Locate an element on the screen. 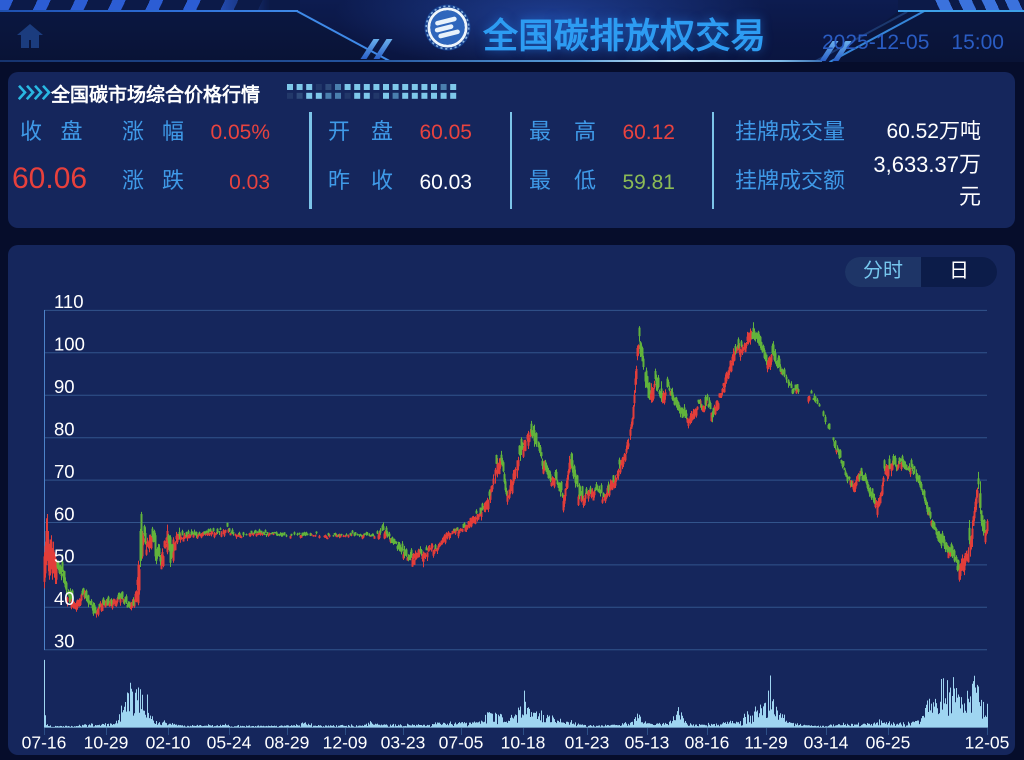  svg-text: 05-24 is located at coordinates (229, 743).